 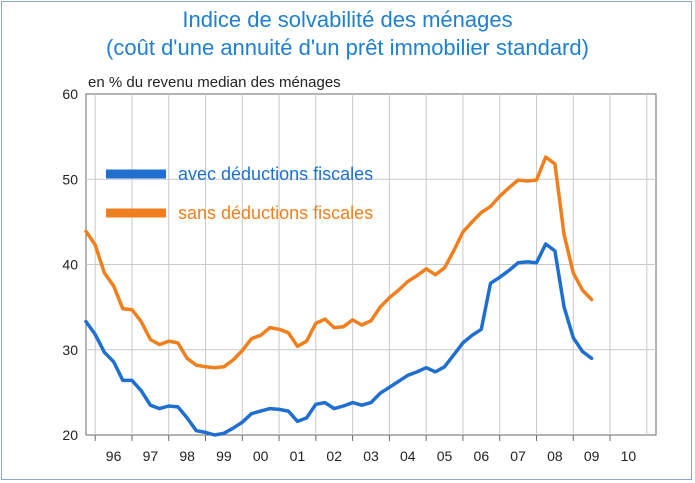 I want to click on legend-label-2: sans déductions fiscales, so click(x=275, y=213).